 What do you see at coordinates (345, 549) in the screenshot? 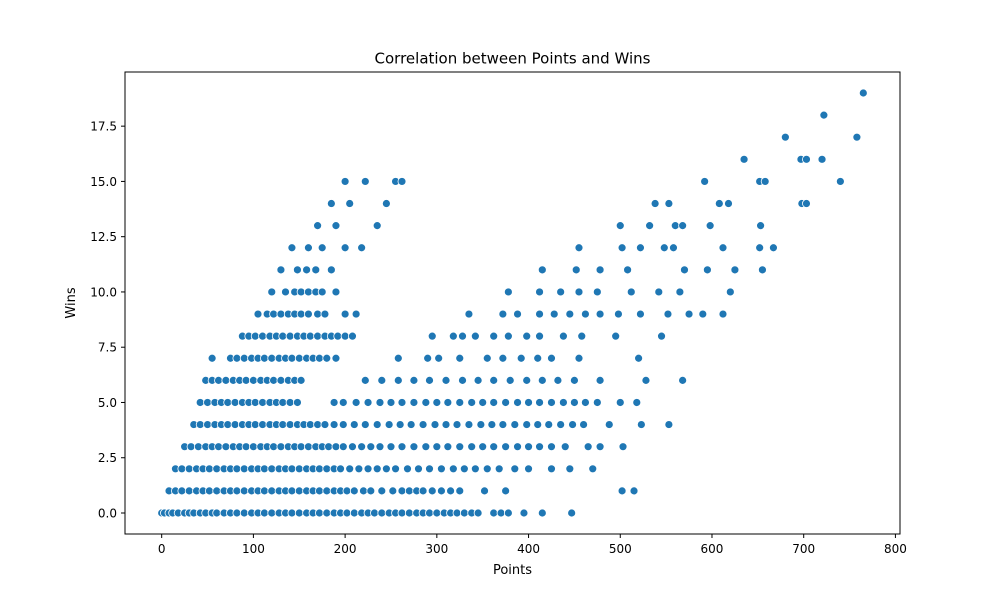
I see `x-tick-label: 200` at bounding box center [345, 549].